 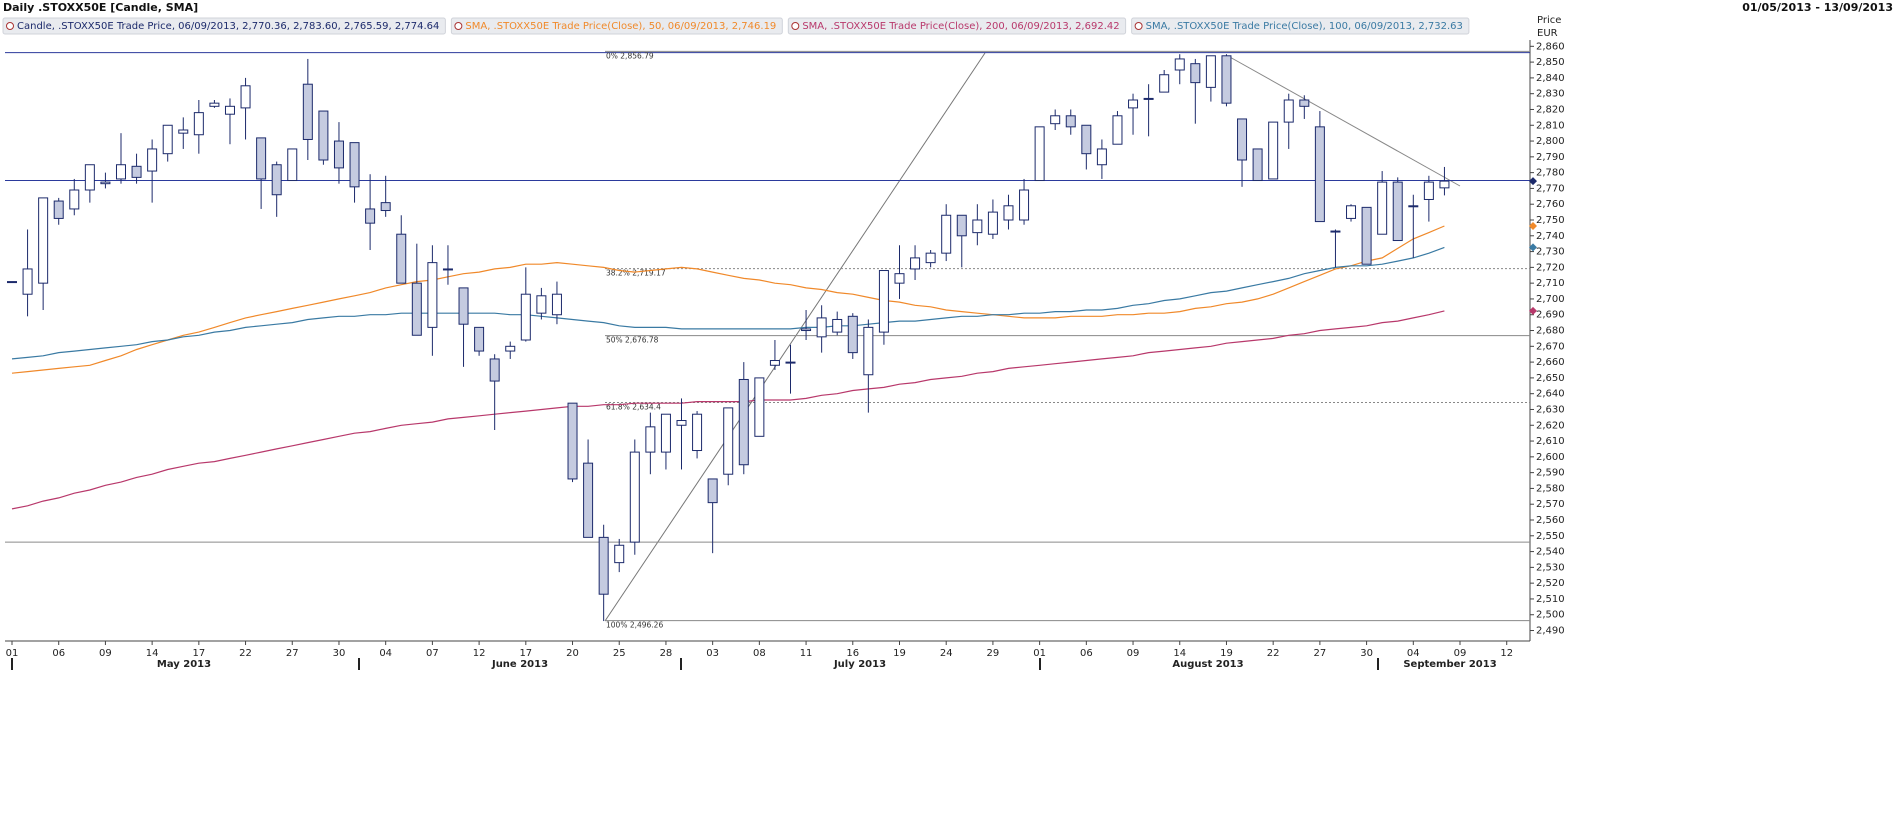 What do you see at coordinates (899, 653) in the screenshot?
I see `x-tick-label: 19` at bounding box center [899, 653].